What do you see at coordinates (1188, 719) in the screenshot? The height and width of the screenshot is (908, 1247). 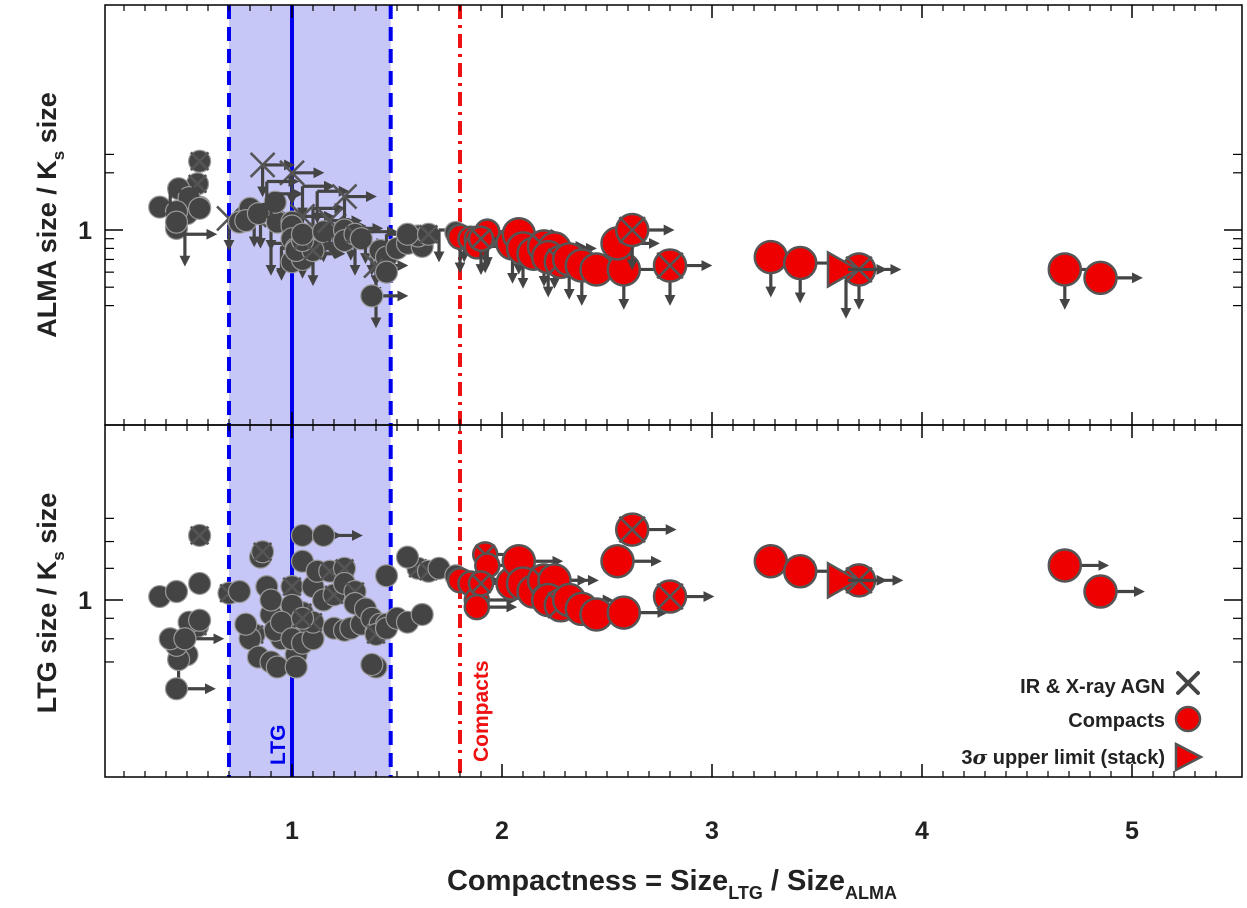 I see `legend-compacts-marker` at bounding box center [1188, 719].